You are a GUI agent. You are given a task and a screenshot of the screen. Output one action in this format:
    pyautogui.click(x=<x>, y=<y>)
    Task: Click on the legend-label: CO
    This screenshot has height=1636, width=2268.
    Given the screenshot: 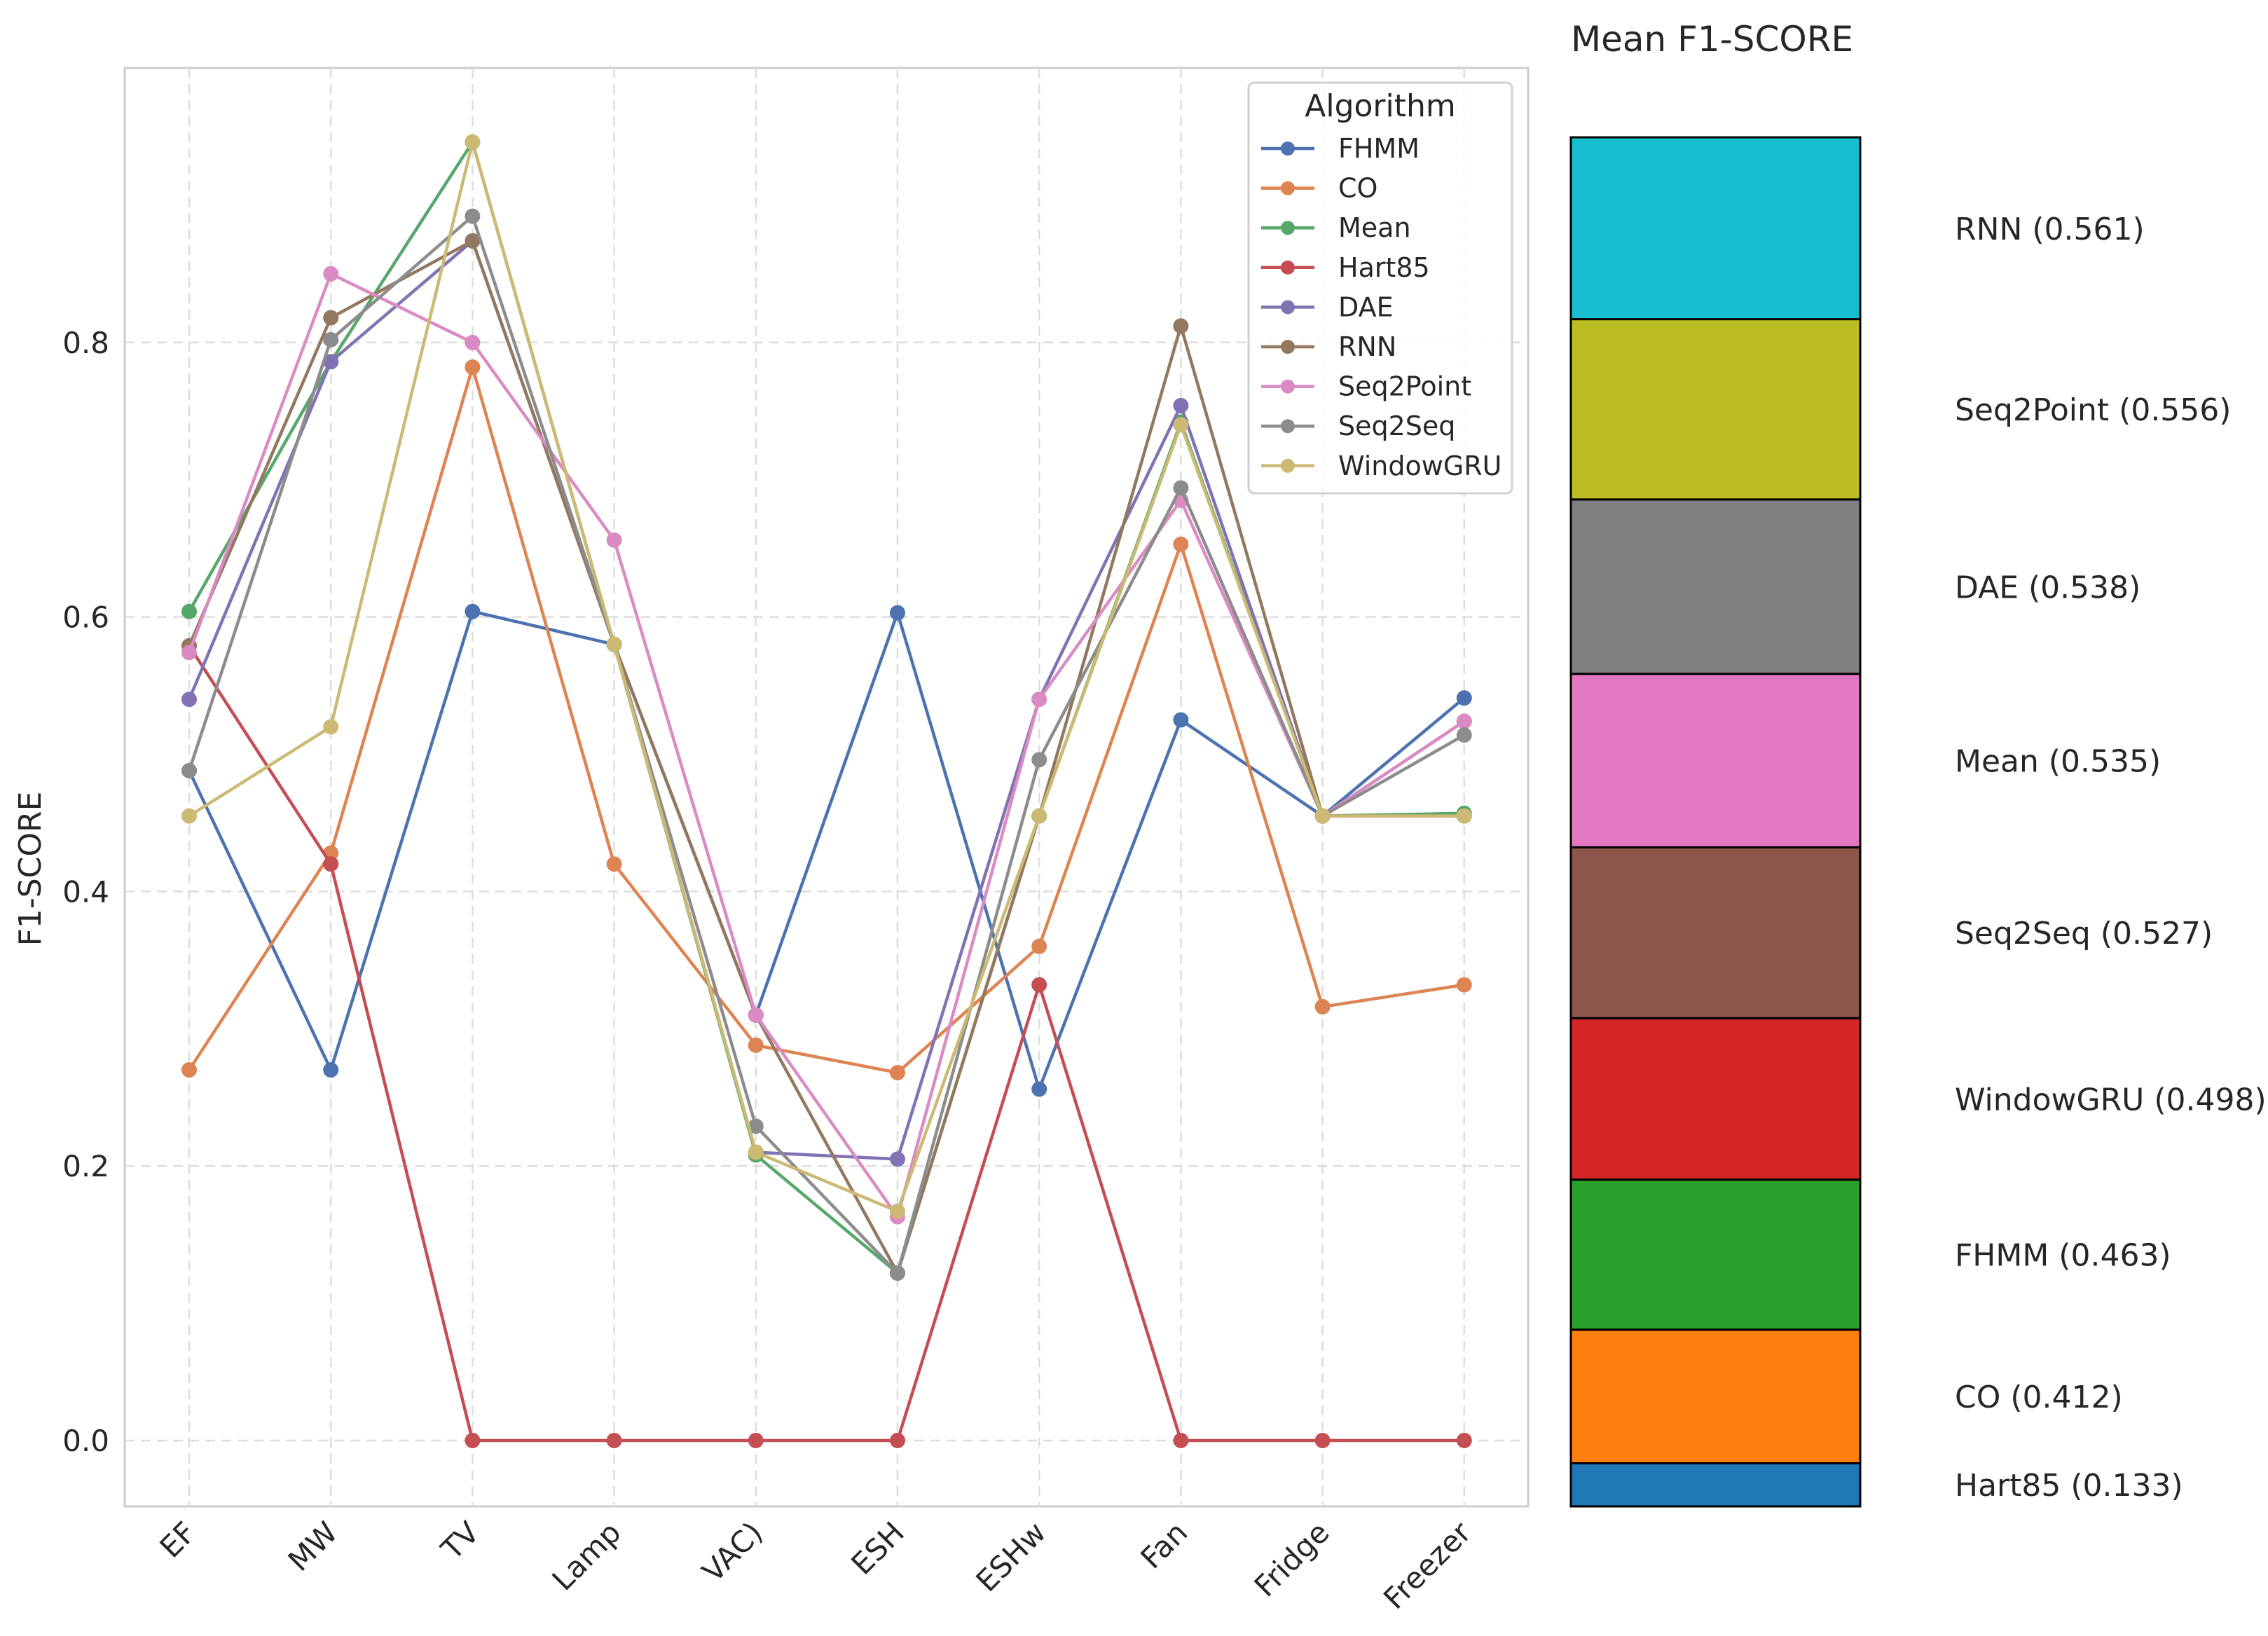 What is the action you would take?
    pyautogui.click(x=1357, y=188)
    